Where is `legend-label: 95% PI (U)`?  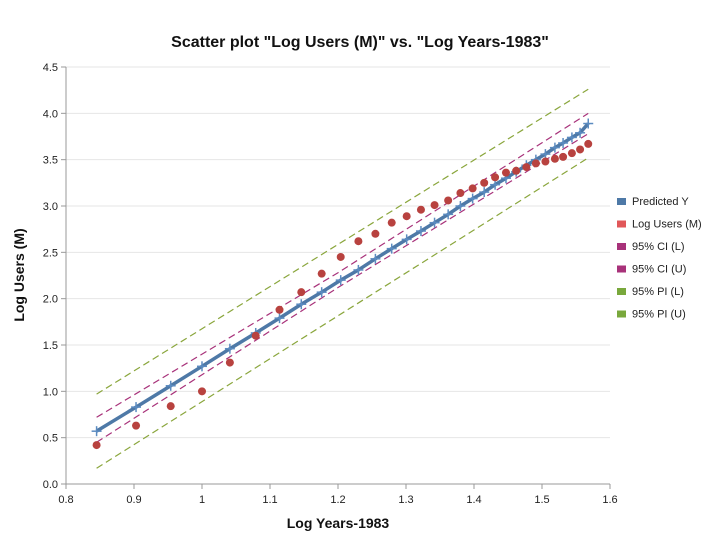 legend-label: 95% PI (U) is located at coordinates (659, 315).